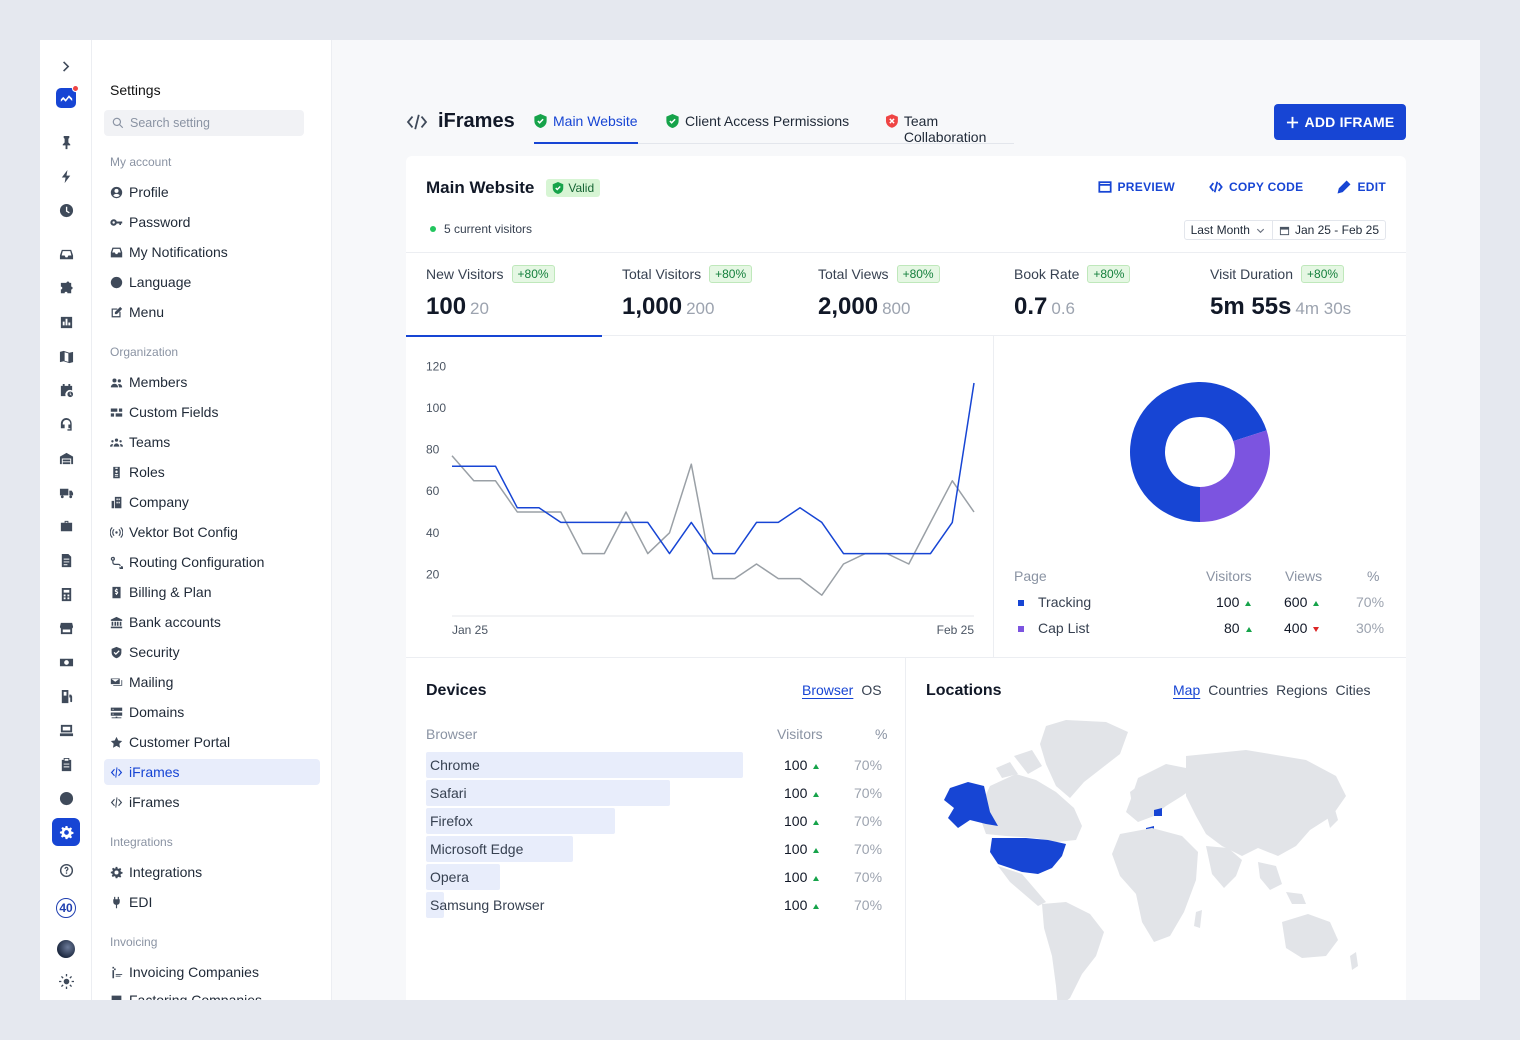 This screenshot has height=1040, width=1520. I want to click on tab-map: Map, so click(1187, 690).